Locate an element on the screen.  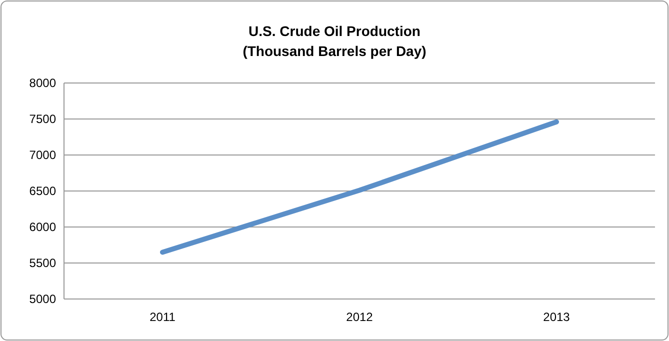
y-tick-label: 8000 is located at coordinates (42, 83).